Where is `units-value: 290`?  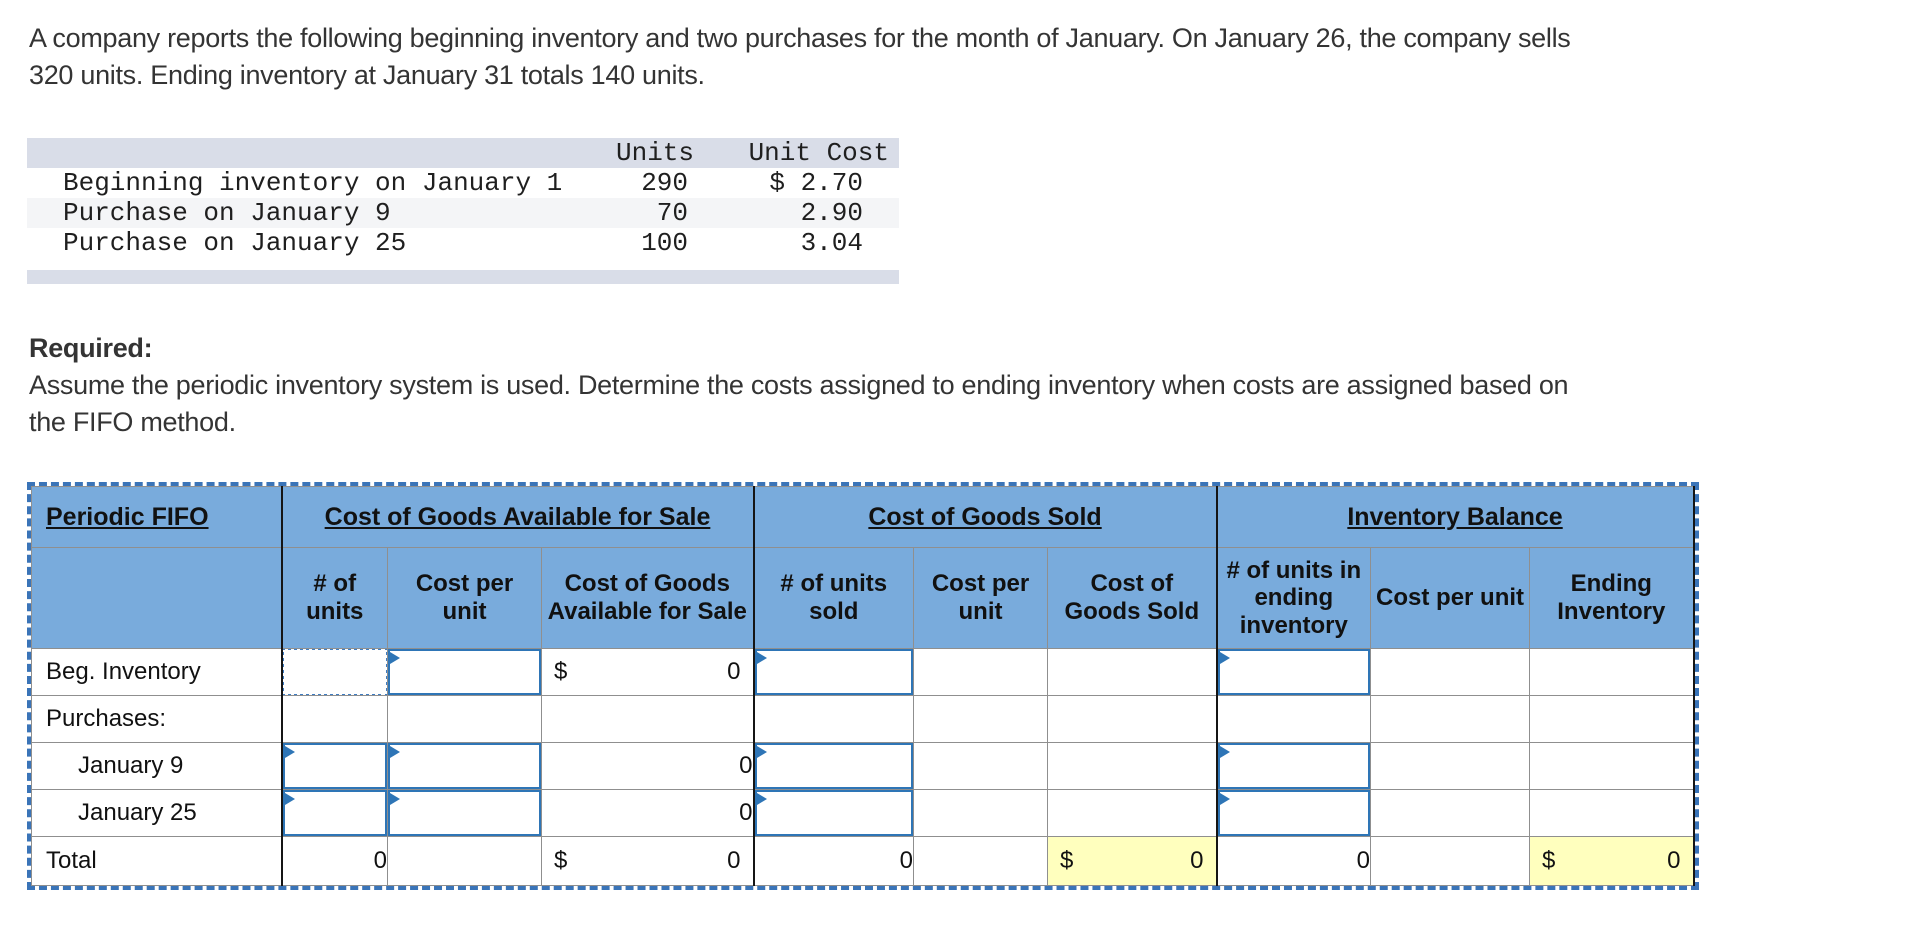 units-value: 290 is located at coordinates (664, 183).